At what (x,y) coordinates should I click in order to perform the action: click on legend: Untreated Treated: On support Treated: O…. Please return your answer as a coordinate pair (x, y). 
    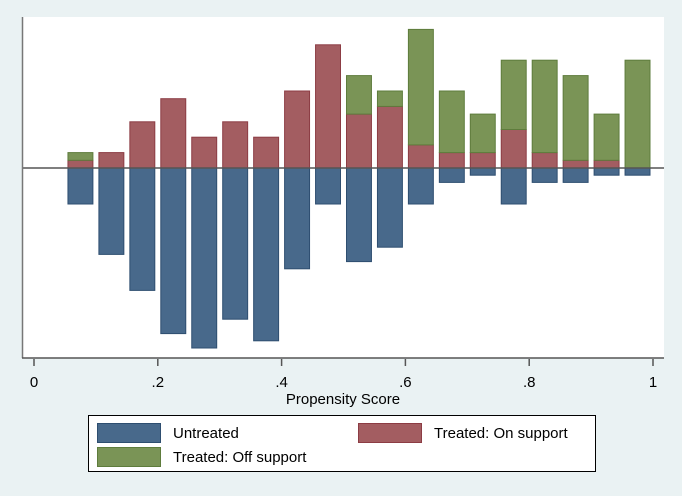
    Looking at the image, I should click on (342, 443).